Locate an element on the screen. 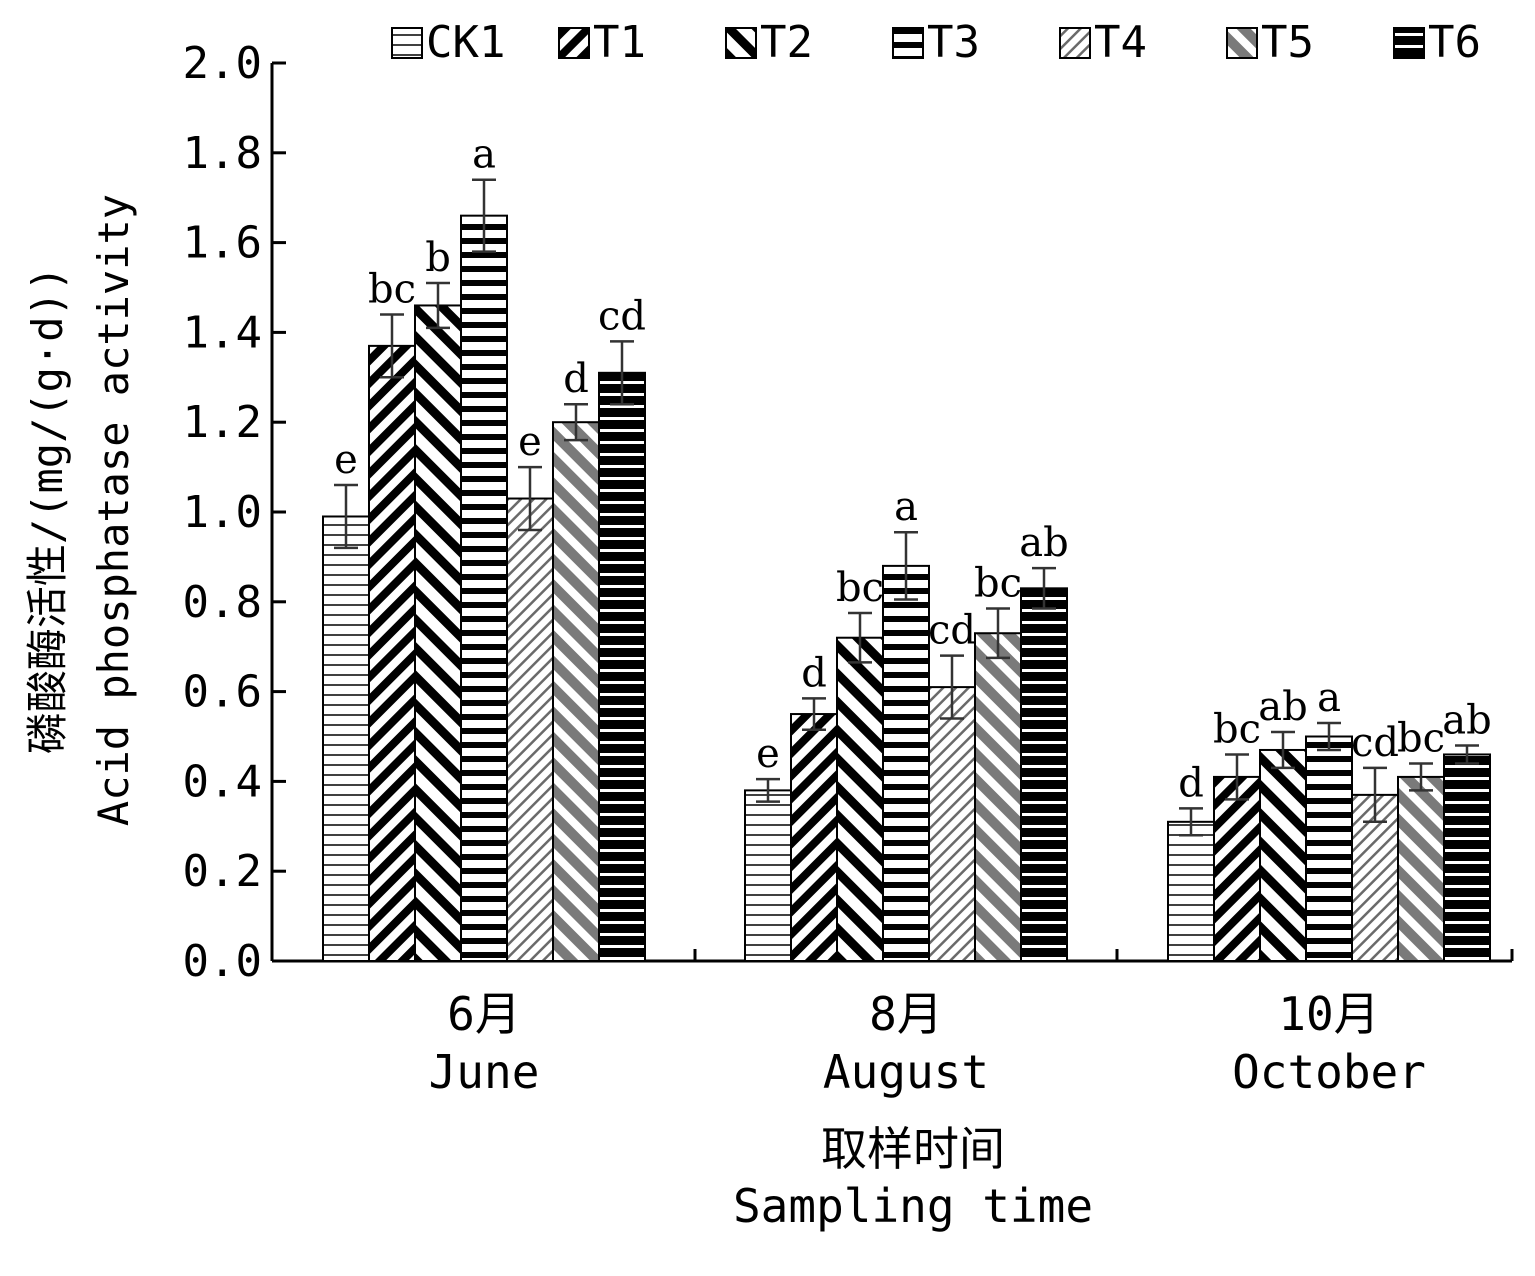  legend-swatch-t6 is located at coordinates (1409, 43).